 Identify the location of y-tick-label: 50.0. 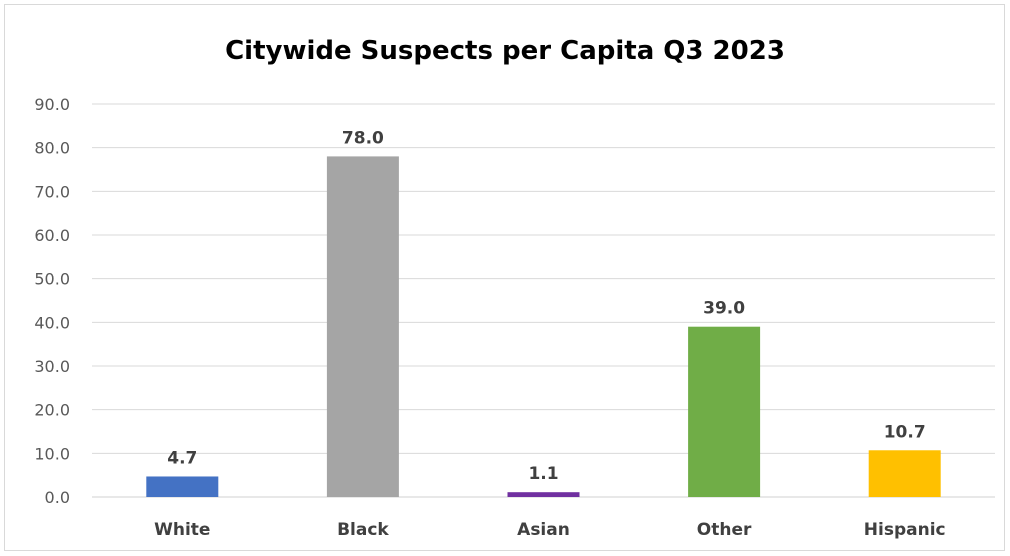
(52, 279).